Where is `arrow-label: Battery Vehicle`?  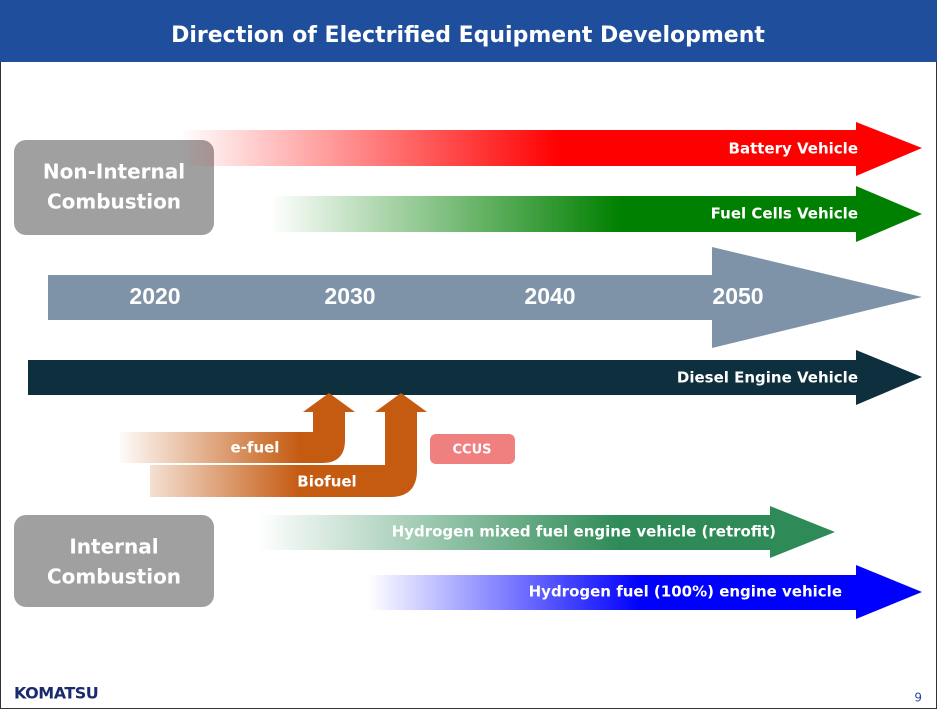 arrow-label: Battery Vehicle is located at coordinates (793, 149).